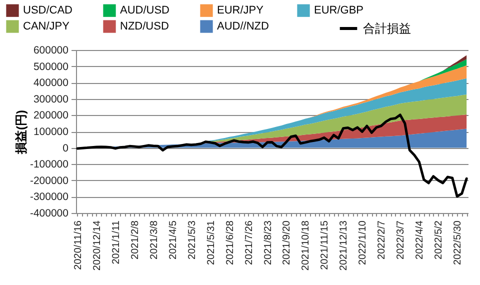 The width and height of the screenshot is (480, 285). I want to click on x-tick-label: 2021/6/28, so click(230, 242).